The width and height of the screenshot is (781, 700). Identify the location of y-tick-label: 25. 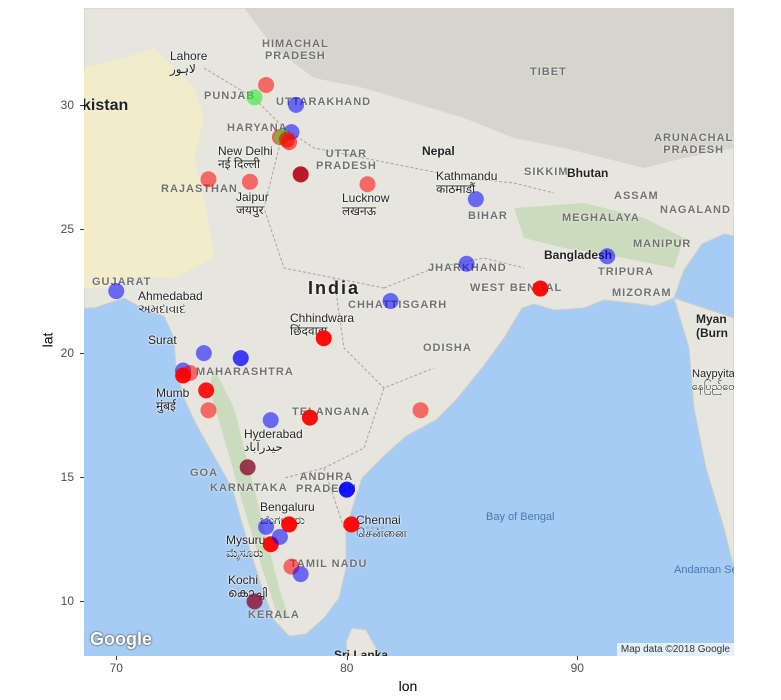
(67, 228).